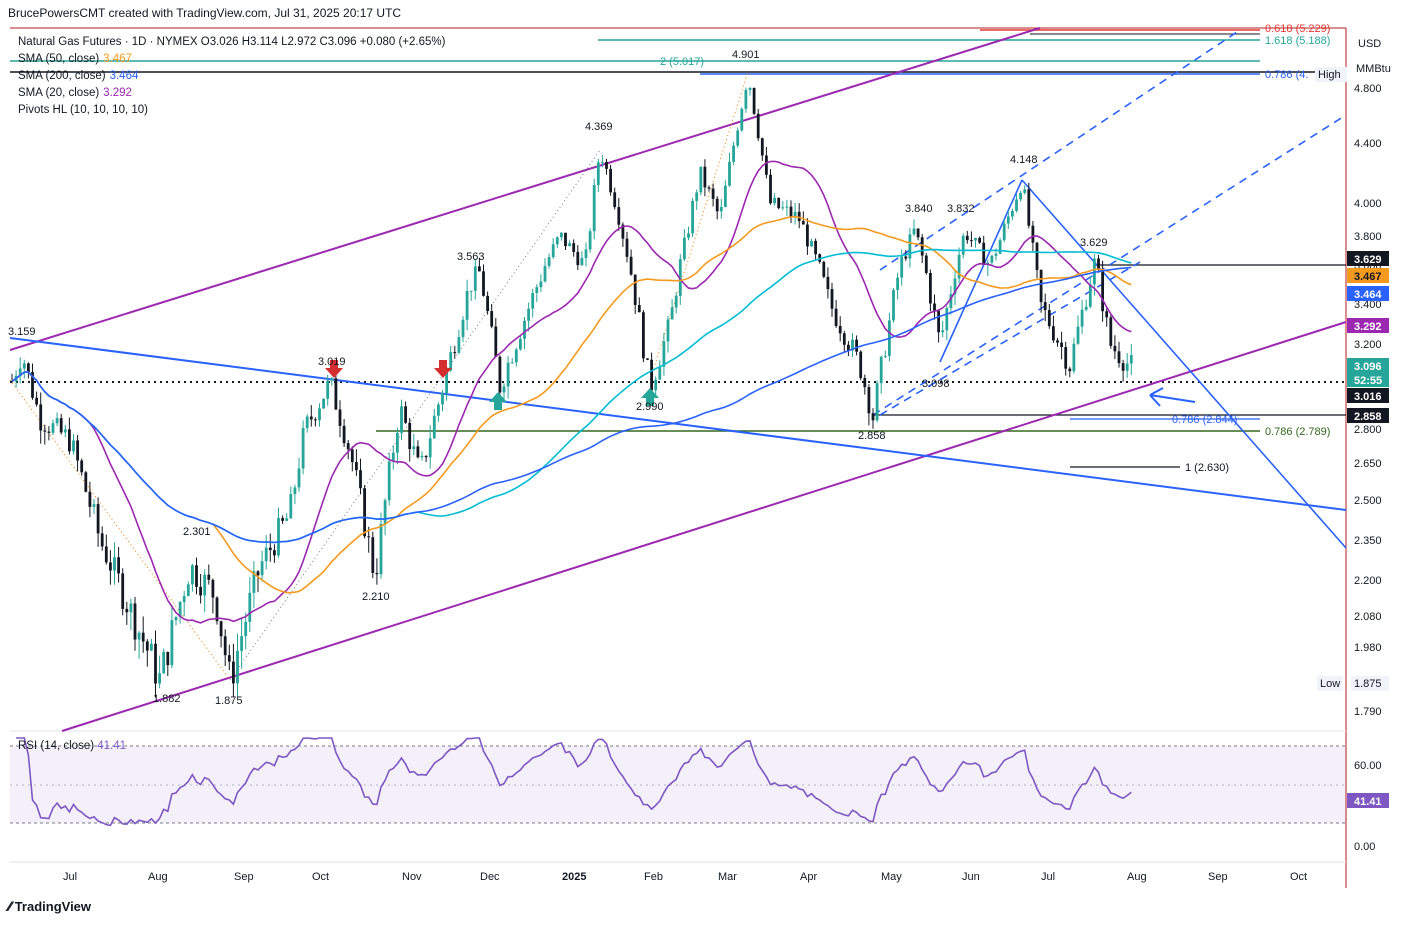 Image resolution: width=1416 pixels, height=925 pixels. Describe the element at coordinates (49, 906) in the screenshot. I see `tradingview-footer: ⁄⁄ TradingView` at that location.